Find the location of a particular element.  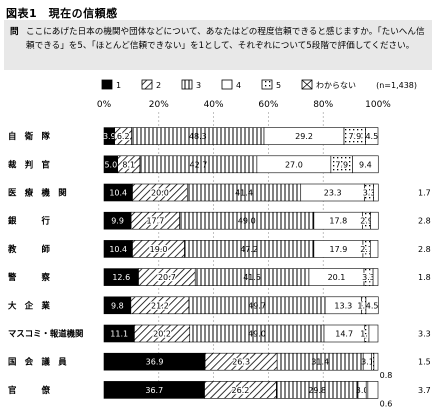

legend-label-3: 3 is located at coordinates (198, 85).